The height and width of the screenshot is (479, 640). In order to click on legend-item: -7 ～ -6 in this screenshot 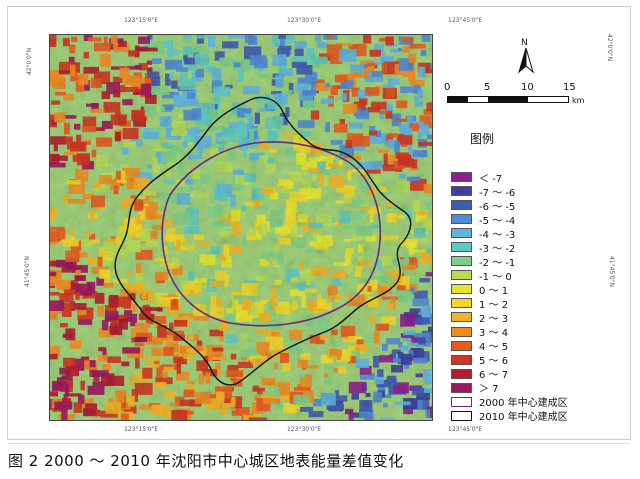, I will do `click(509, 191)`.